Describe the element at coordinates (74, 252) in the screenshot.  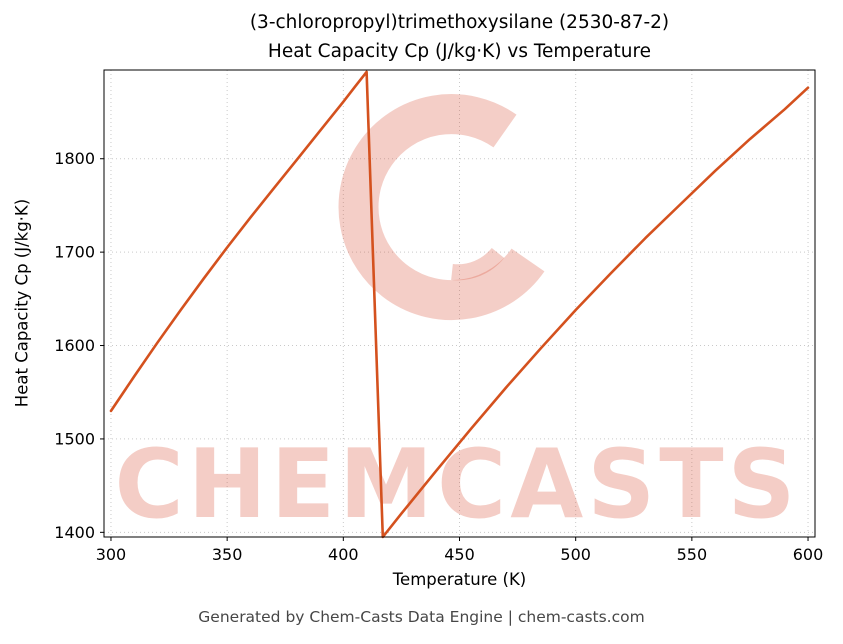
I see `y-tick-label: 1700` at that location.